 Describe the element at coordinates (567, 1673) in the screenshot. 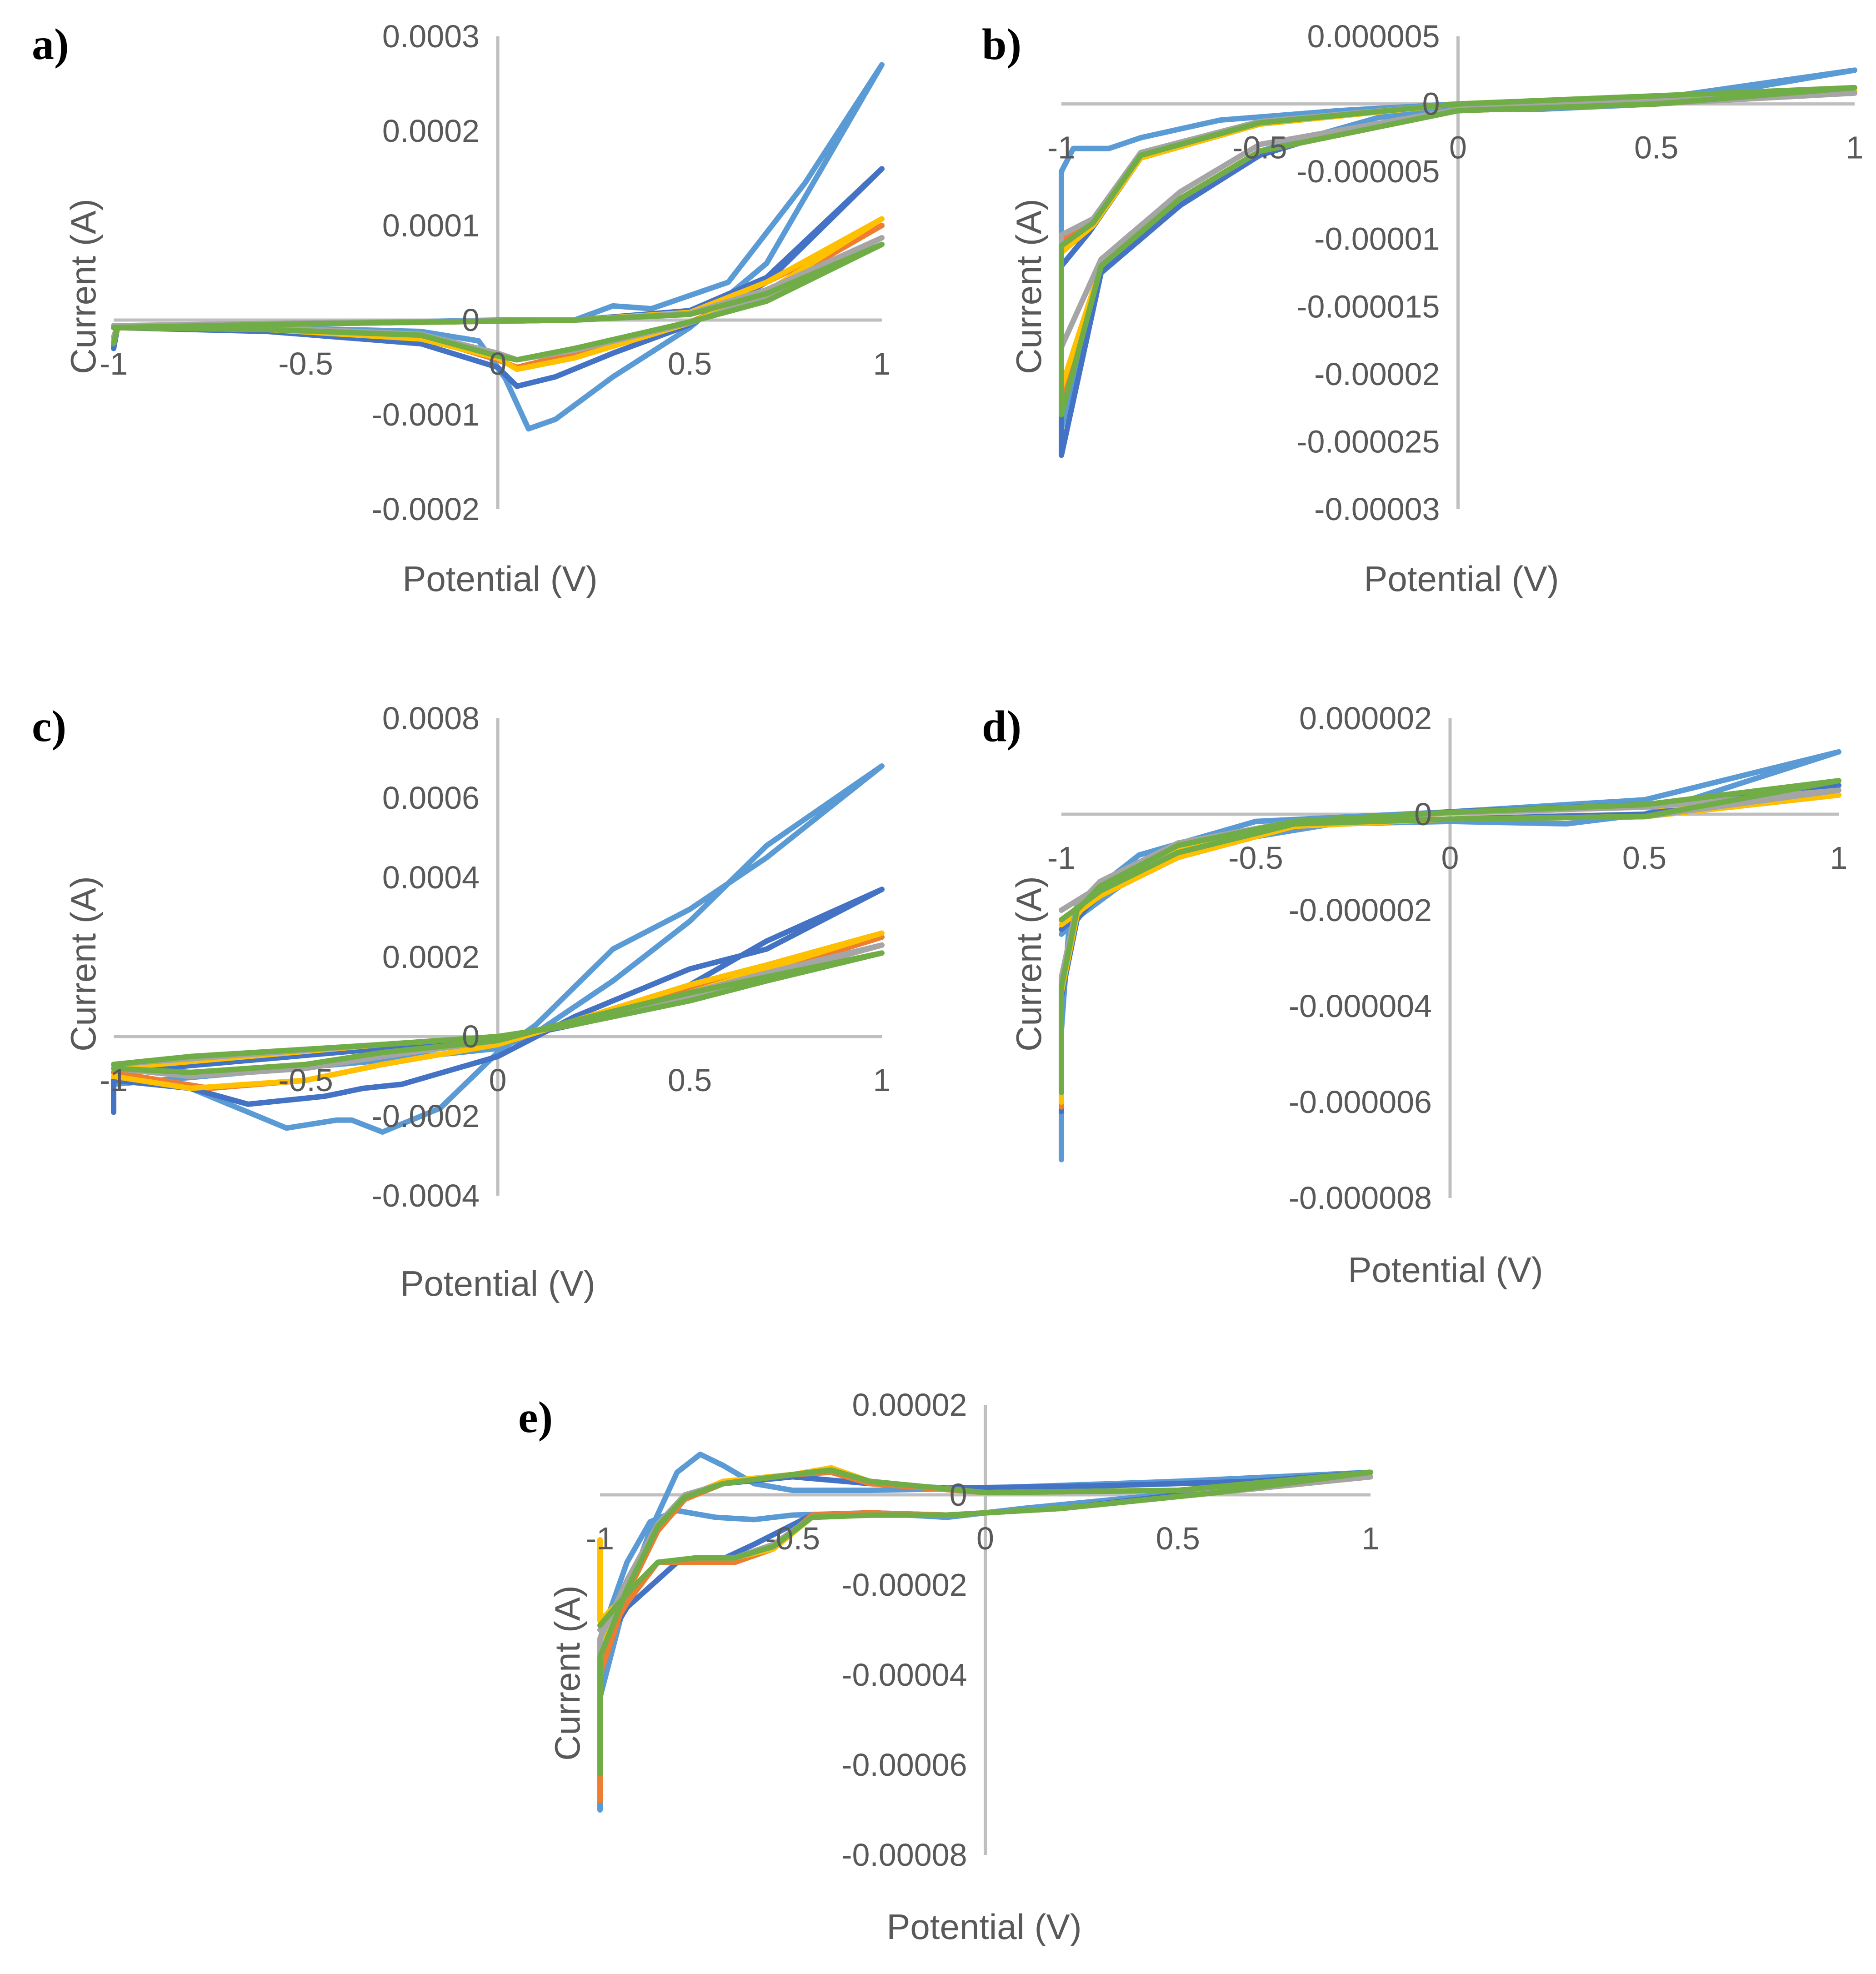

I see `y-axis-title-e: Current (A)` at that location.